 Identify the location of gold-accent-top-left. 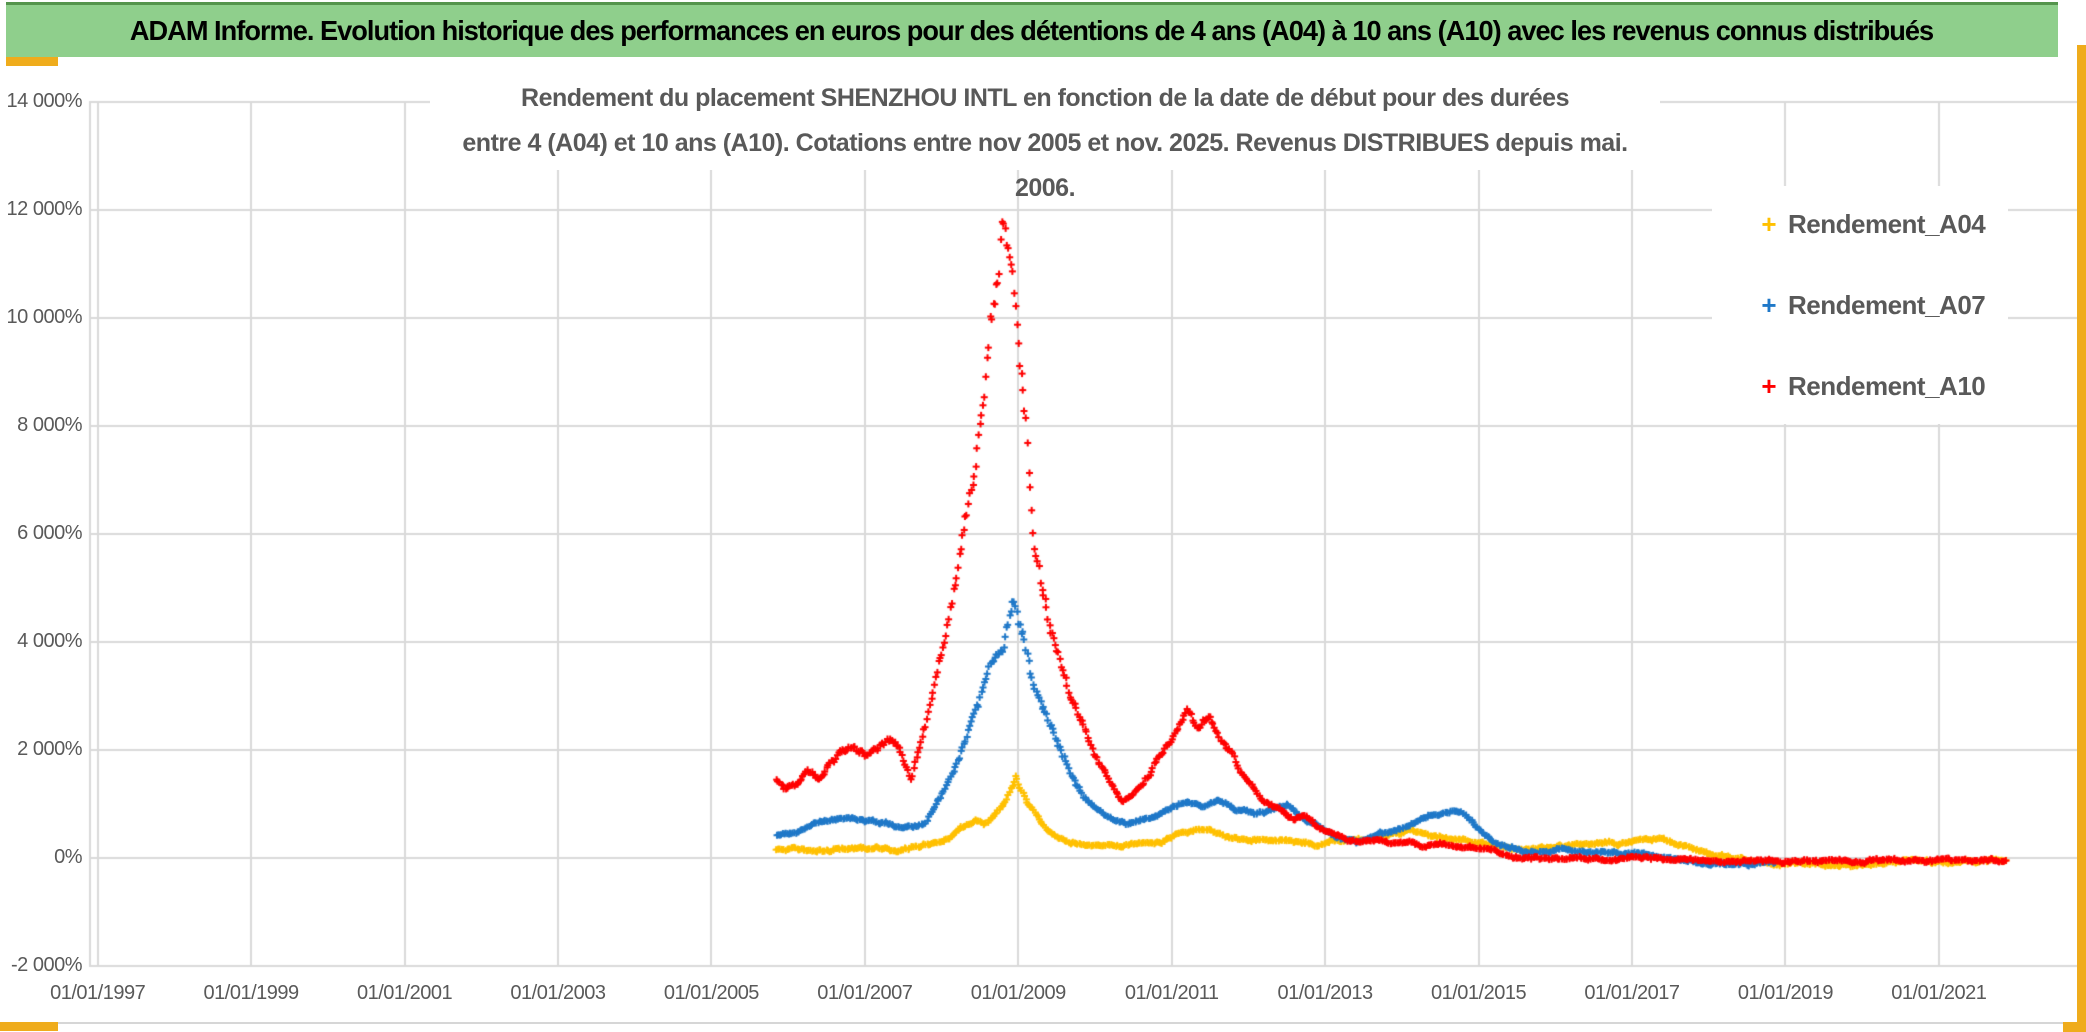
(32, 61).